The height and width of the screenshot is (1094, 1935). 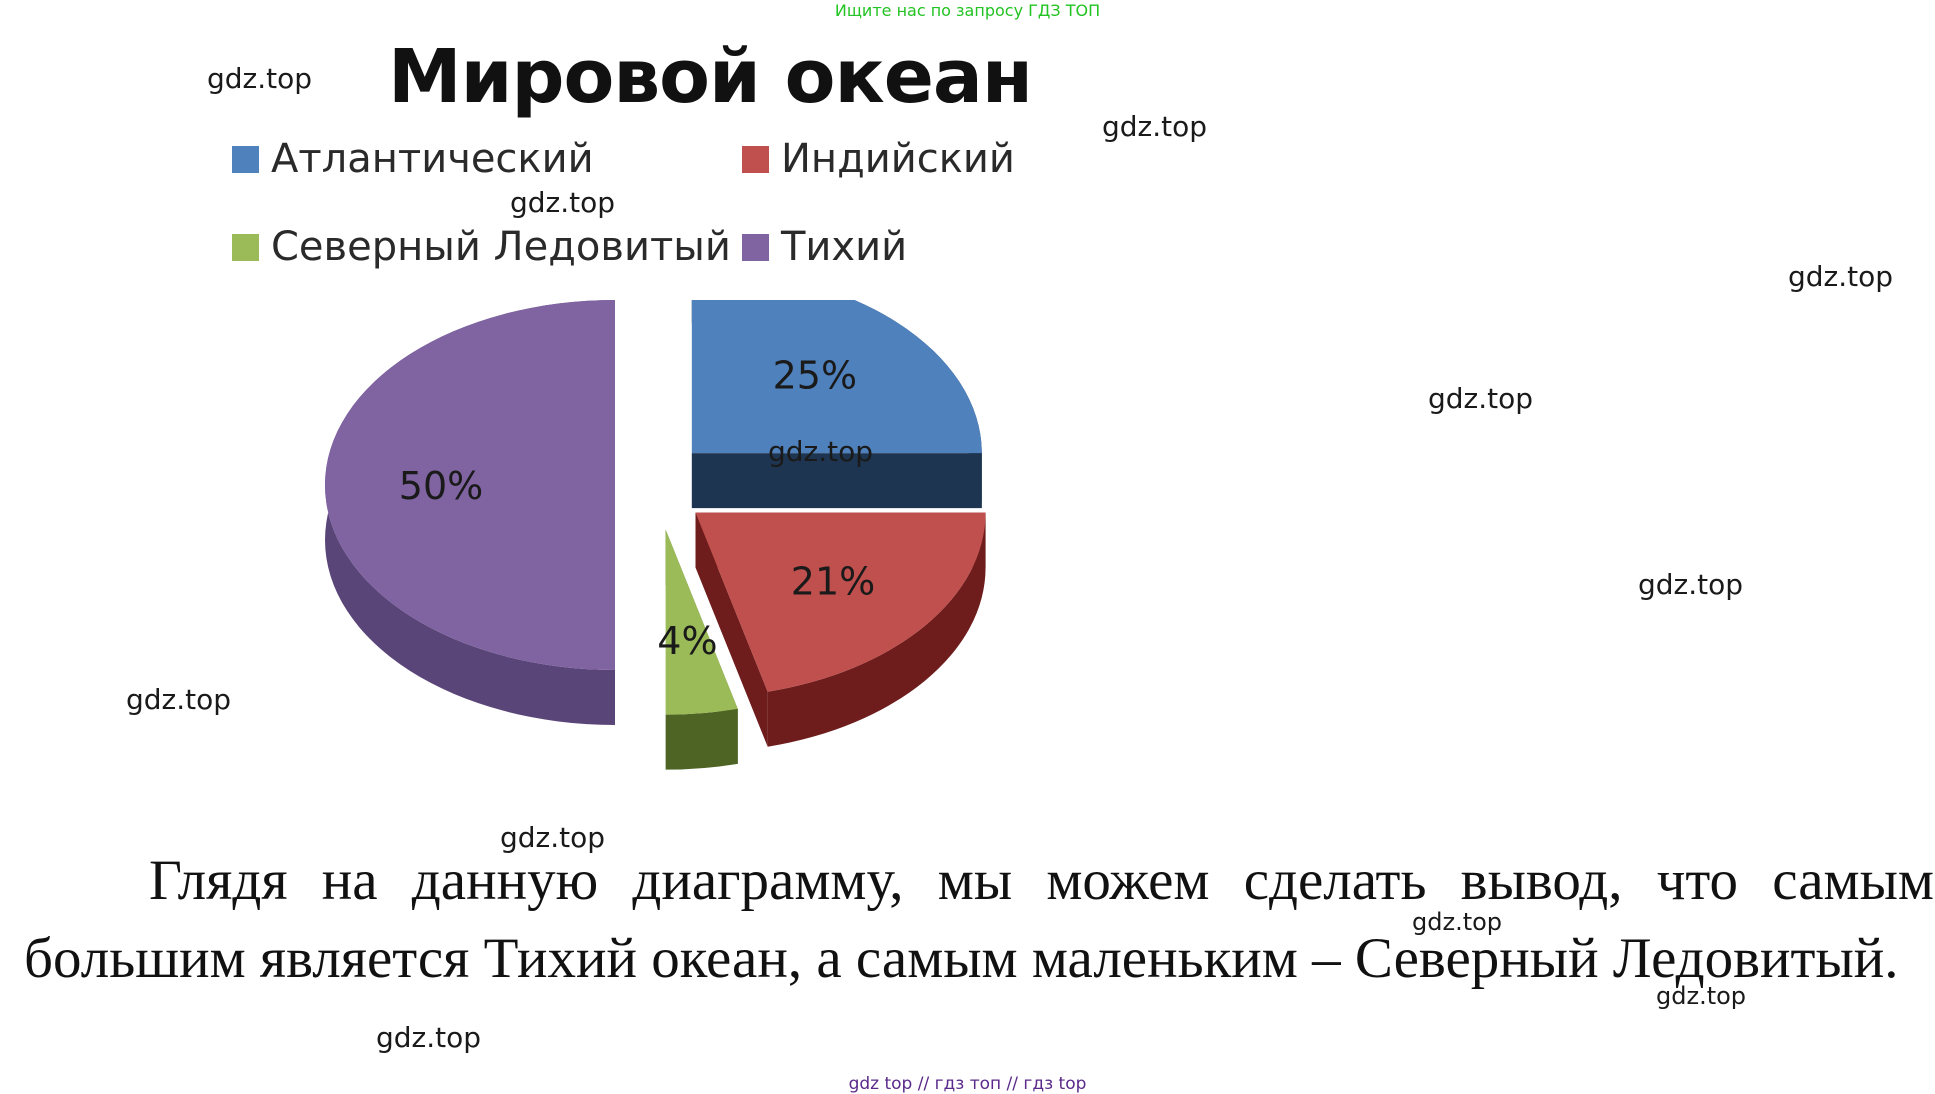 I want to click on slice-indian, so click(x=840, y=629).